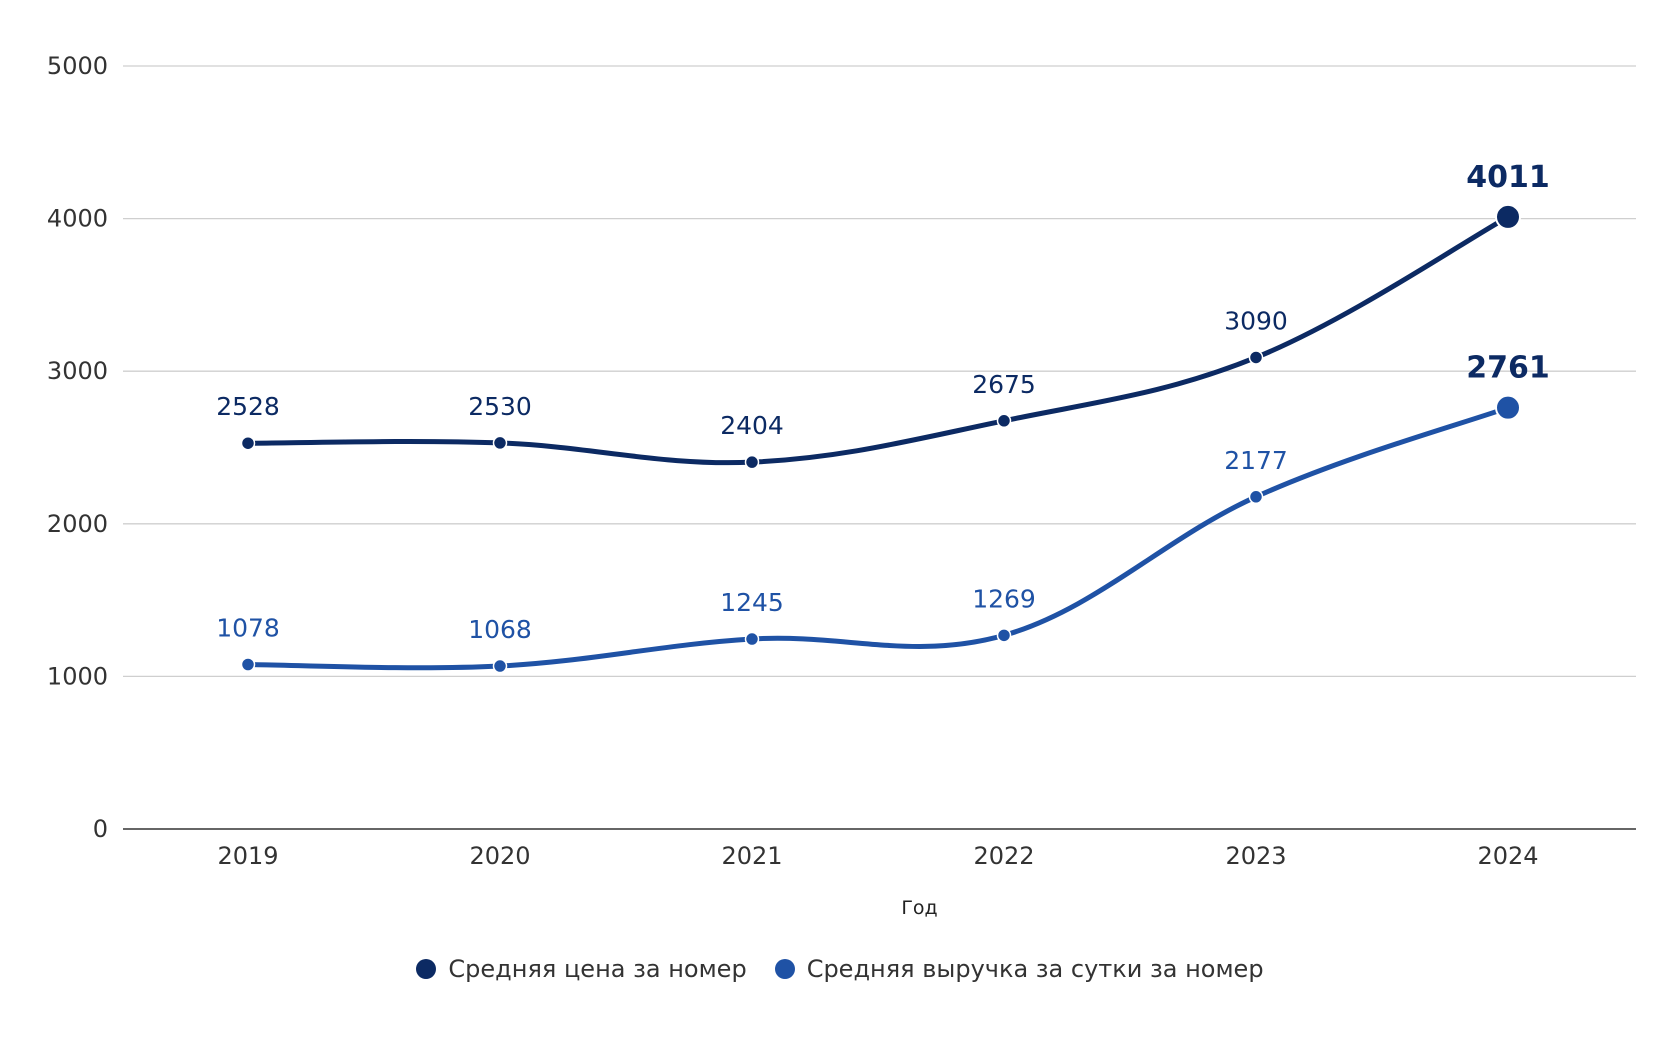  Describe the element at coordinates (1256, 320) in the screenshot. I see `data-label: 3090` at that location.